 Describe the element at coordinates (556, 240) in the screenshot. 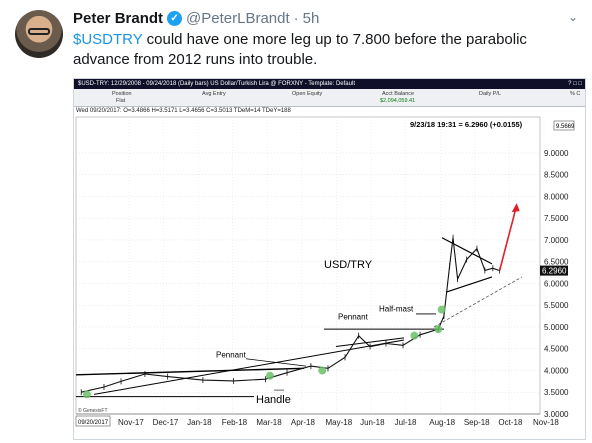

I see `y-tick-label: 7.0000` at that location.